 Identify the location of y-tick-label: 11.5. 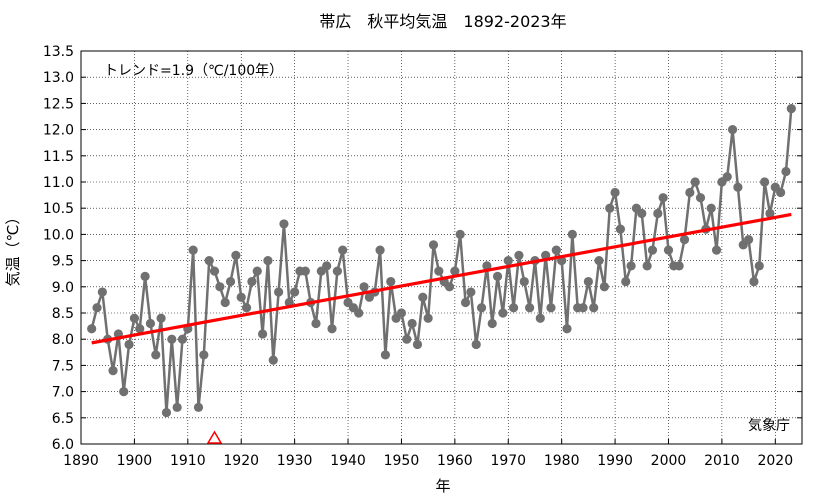
(58, 157).